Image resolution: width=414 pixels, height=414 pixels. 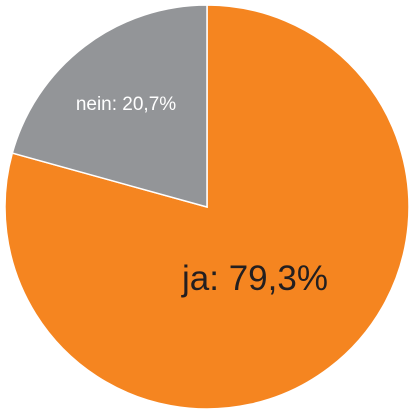 What do you see at coordinates (254, 278) in the screenshot?
I see `slice-label-ja: ja: 79,3%` at bounding box center [254, 278].